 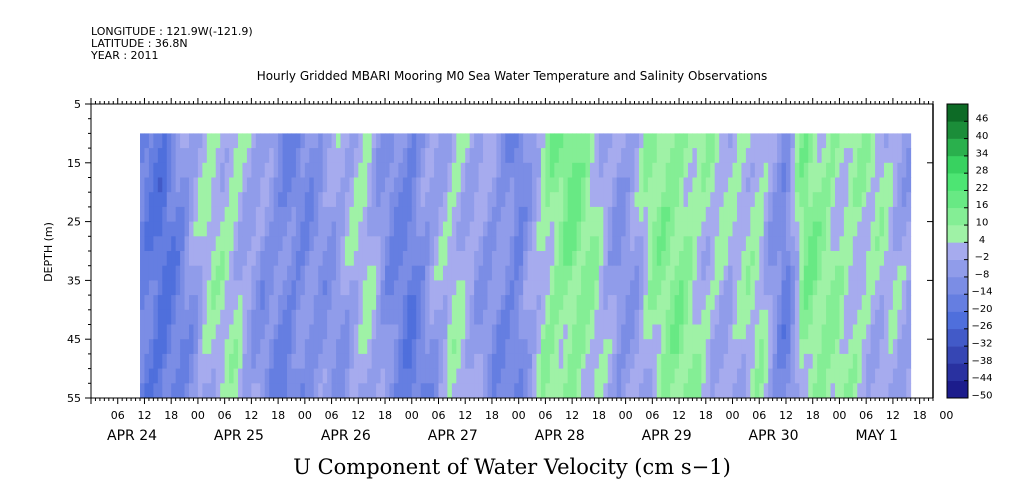 I want to click on x-tick-label: 12, so click(x=893, y=415).